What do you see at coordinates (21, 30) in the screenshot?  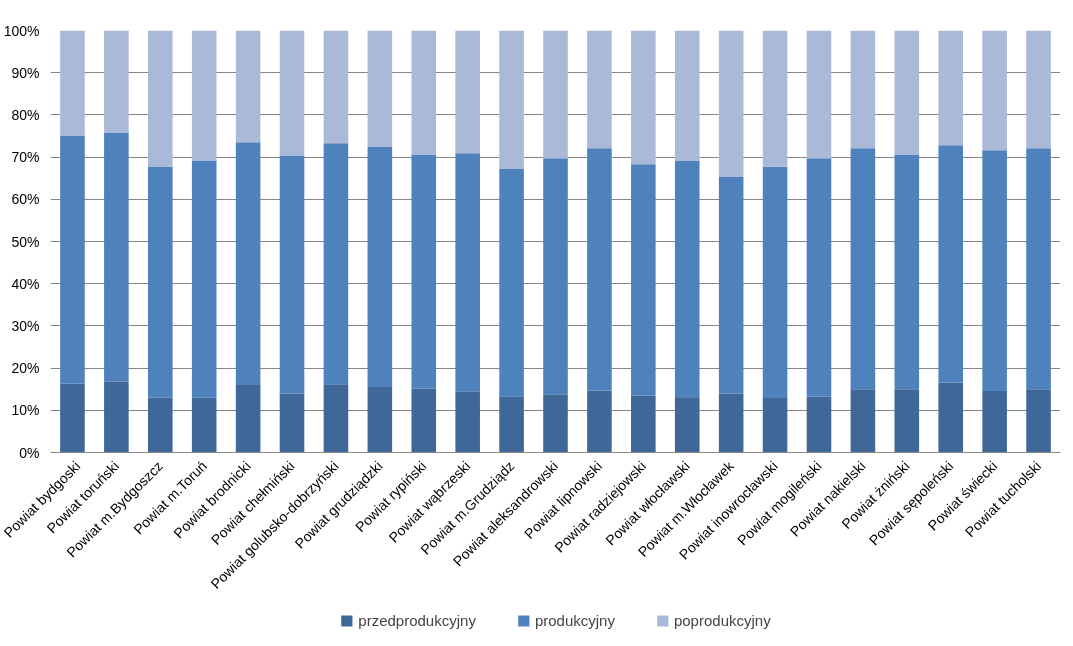 I see `y-tick-label: 100%` at bounding box center [21, 30].